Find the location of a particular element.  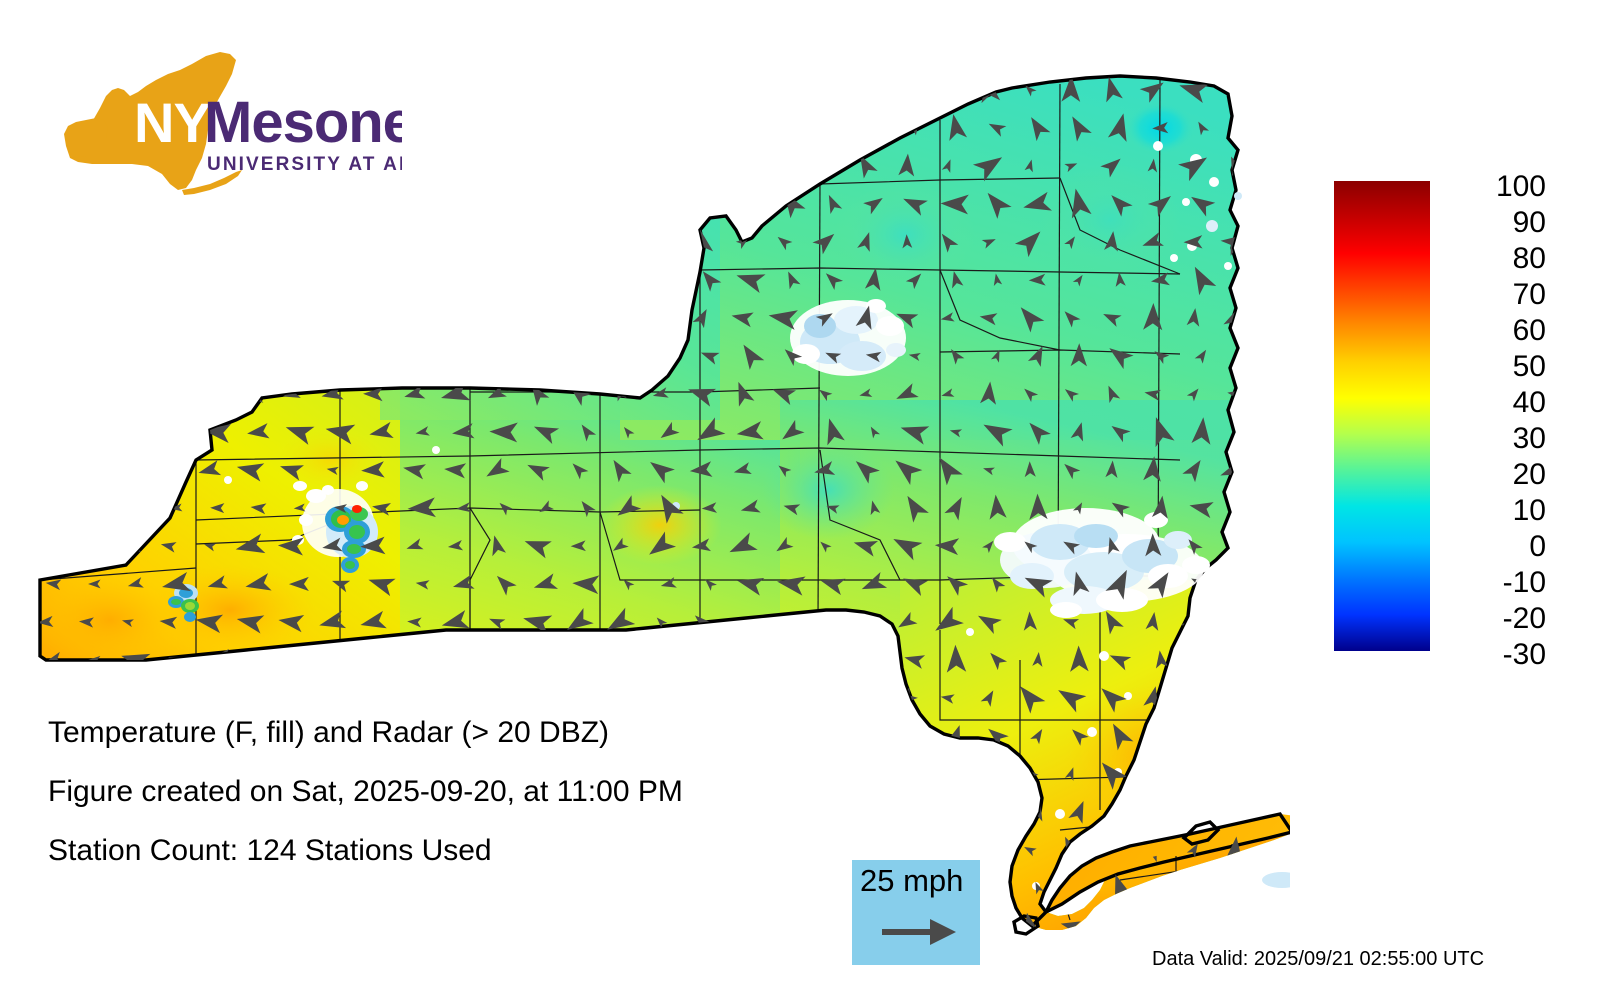

logo-nys-text: NYS is located at coordinates (190, 122).